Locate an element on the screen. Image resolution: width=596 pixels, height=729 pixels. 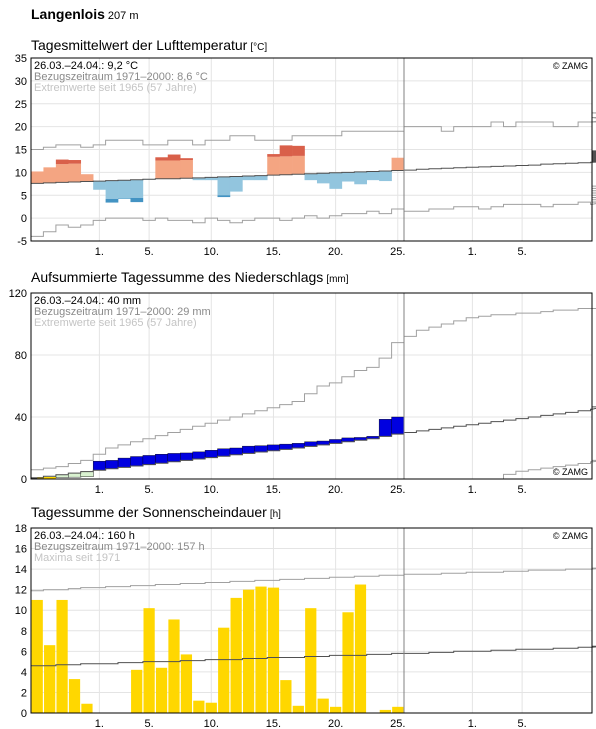
station-name: Langenlois is located at coordinates (68, 14).